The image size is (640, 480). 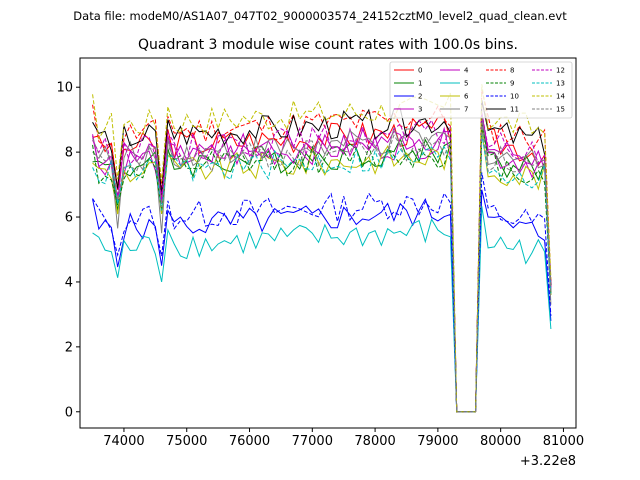 What do you see at coordinates (249, 441) in the screenshot?
I see `x-tick-label: 76000` at bounding box center [249, 441].